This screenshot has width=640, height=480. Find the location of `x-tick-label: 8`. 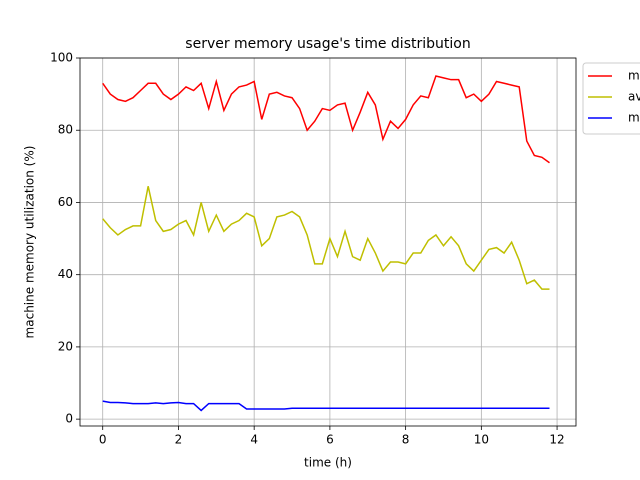

x-tick-label: 8 is located at coordinates (406, 440).